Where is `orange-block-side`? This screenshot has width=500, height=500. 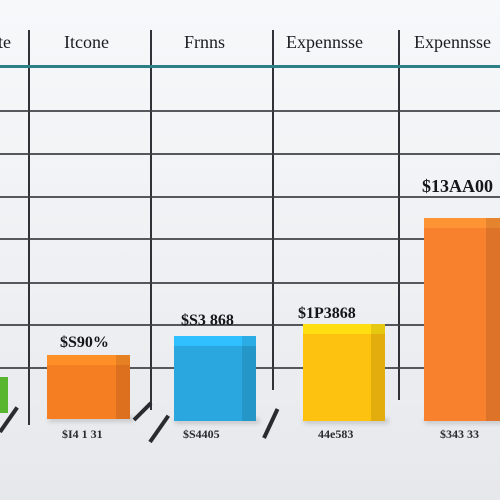
orange-block-side is located at coordinates (123, 387).